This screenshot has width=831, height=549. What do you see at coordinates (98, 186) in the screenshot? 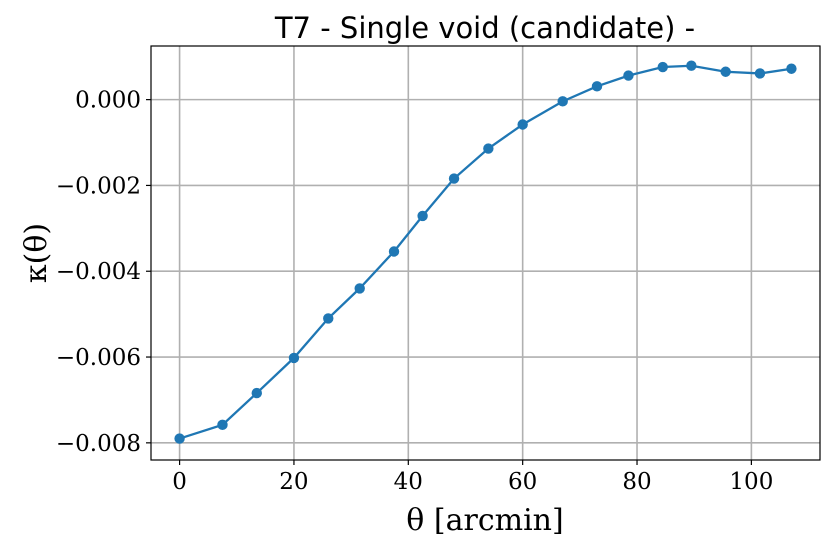
I see `y-tick-label: −0.002` at bounding box center [98, 186].